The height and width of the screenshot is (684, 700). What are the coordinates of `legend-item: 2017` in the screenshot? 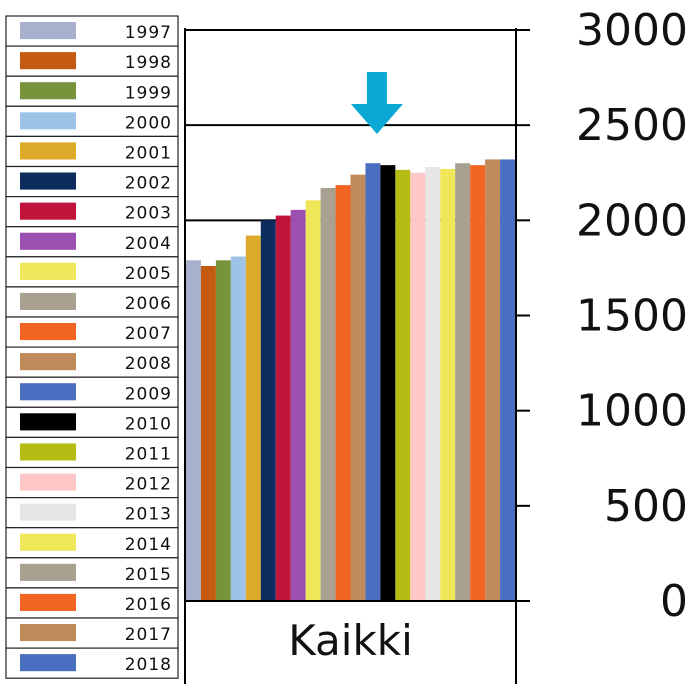 It's located at (92, 633).